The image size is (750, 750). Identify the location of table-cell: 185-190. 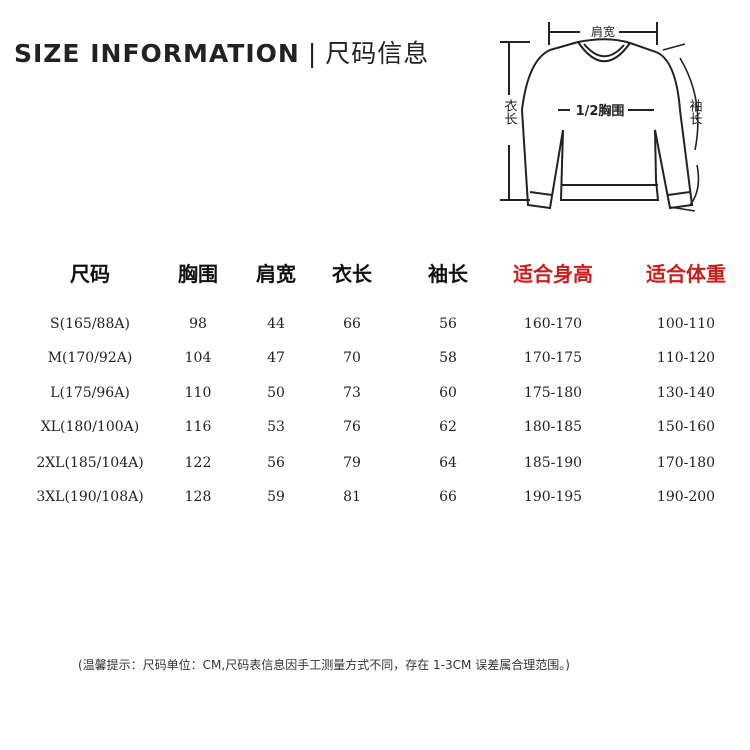
(553, 463).